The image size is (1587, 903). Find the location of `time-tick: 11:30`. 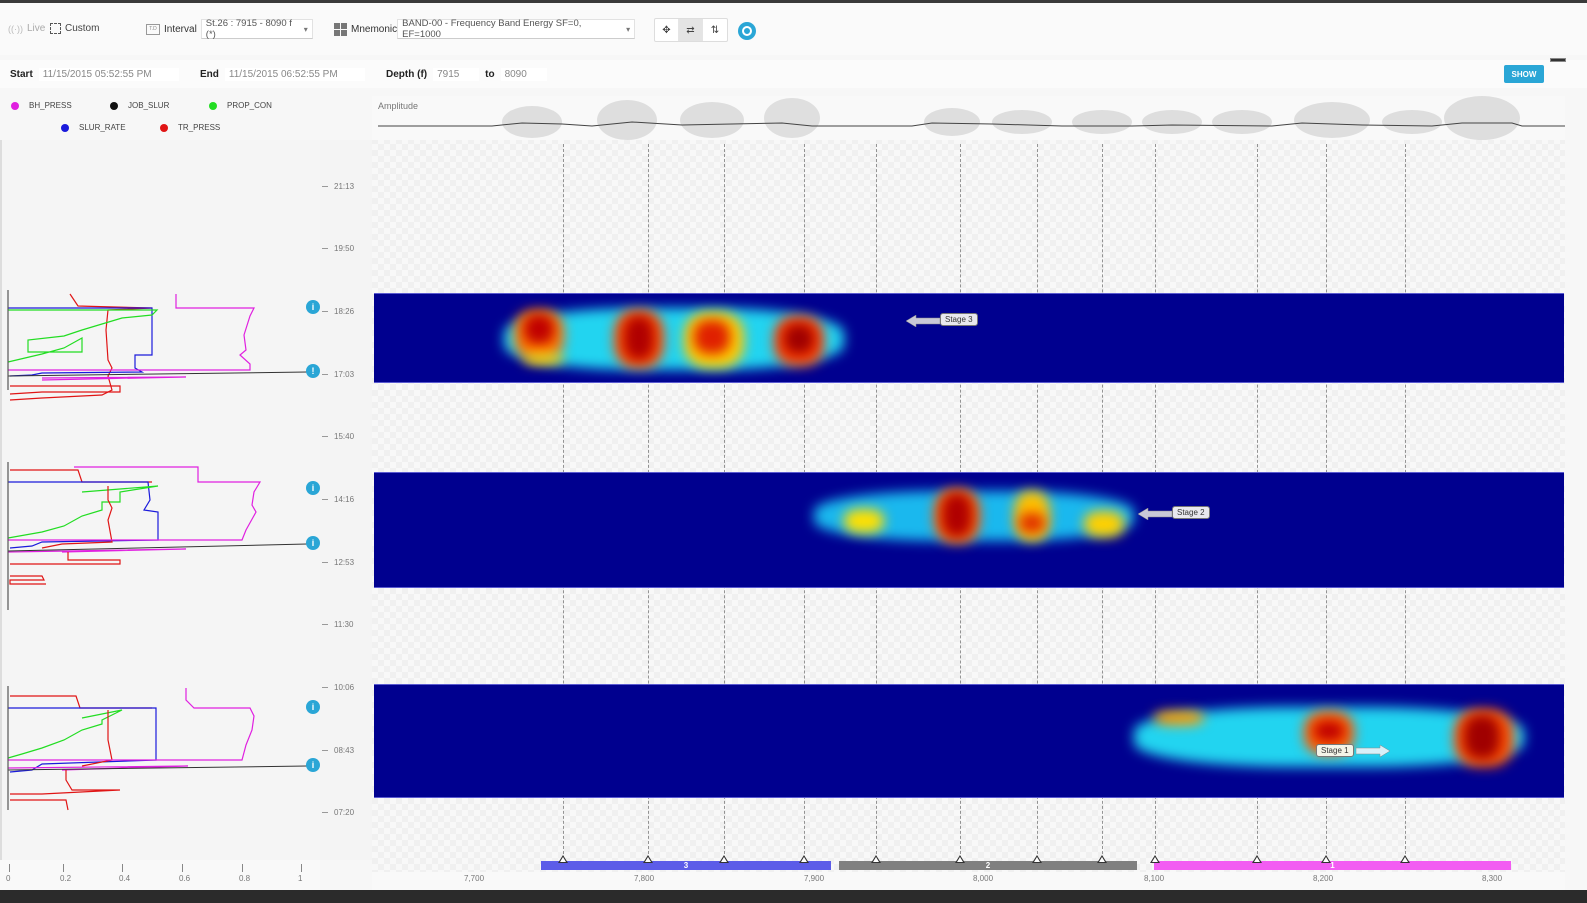

time-tick: 11:30 is located at coordinates (347, 624).